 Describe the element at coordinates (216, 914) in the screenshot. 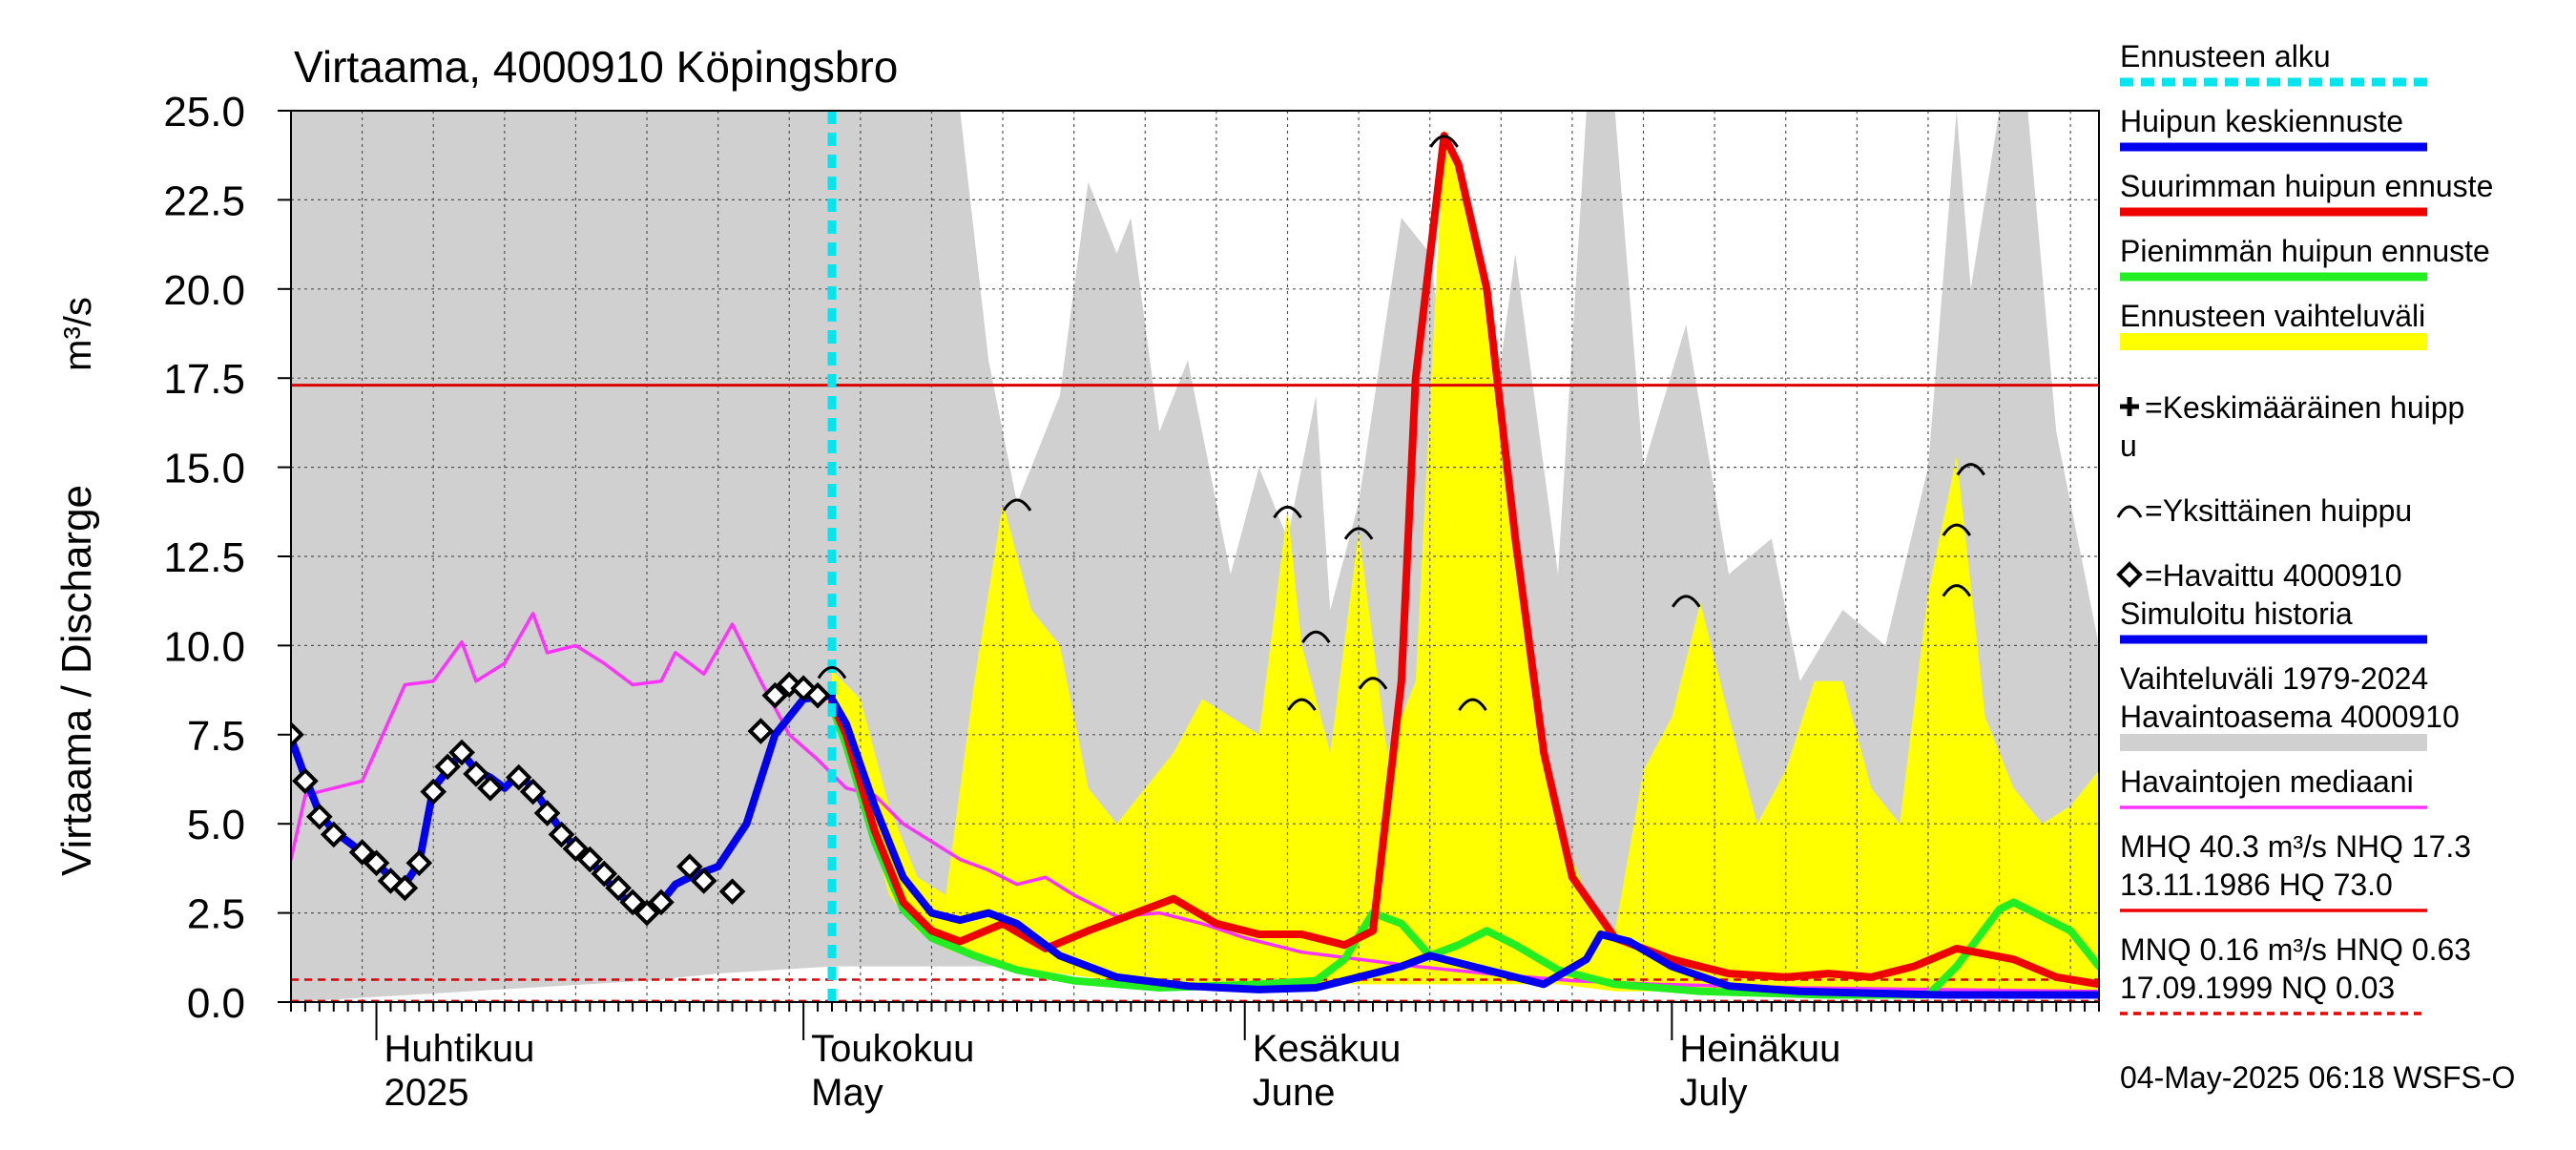

I see `y-tick-label: 2.5` at that location.